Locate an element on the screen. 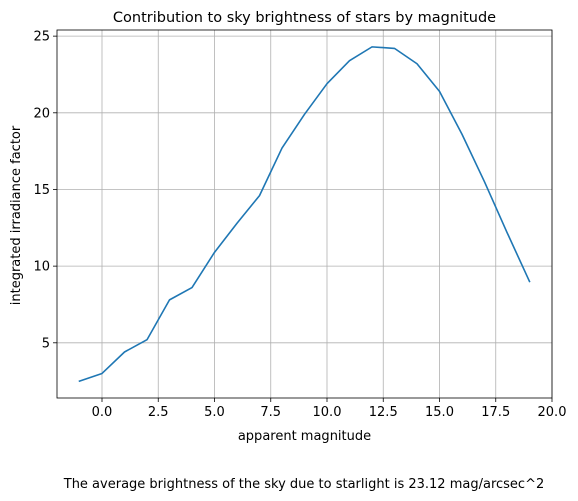  y-tick-label: 5 is located at coordinates (46, 343).